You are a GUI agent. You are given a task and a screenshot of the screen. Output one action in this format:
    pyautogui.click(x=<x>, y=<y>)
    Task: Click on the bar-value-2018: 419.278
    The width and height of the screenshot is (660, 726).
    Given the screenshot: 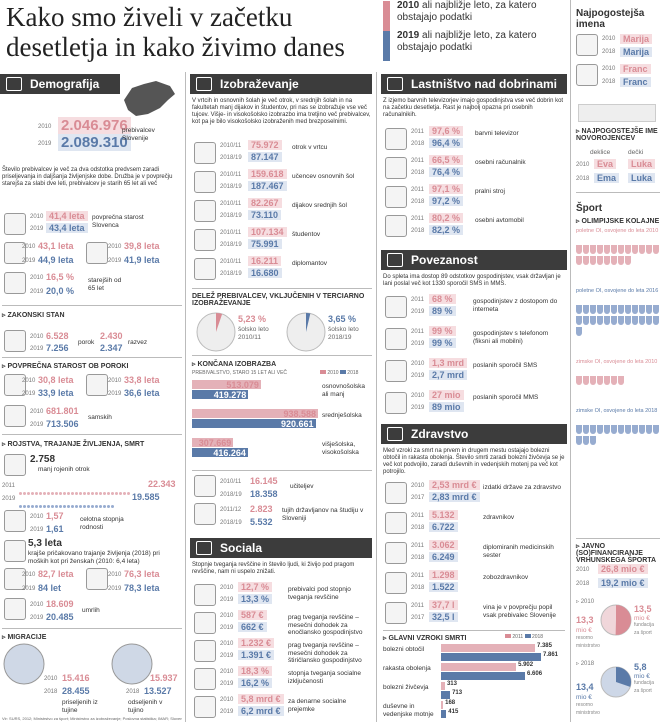 What is the action you would take?
    pyautogui.click(x=230, y=395)
    